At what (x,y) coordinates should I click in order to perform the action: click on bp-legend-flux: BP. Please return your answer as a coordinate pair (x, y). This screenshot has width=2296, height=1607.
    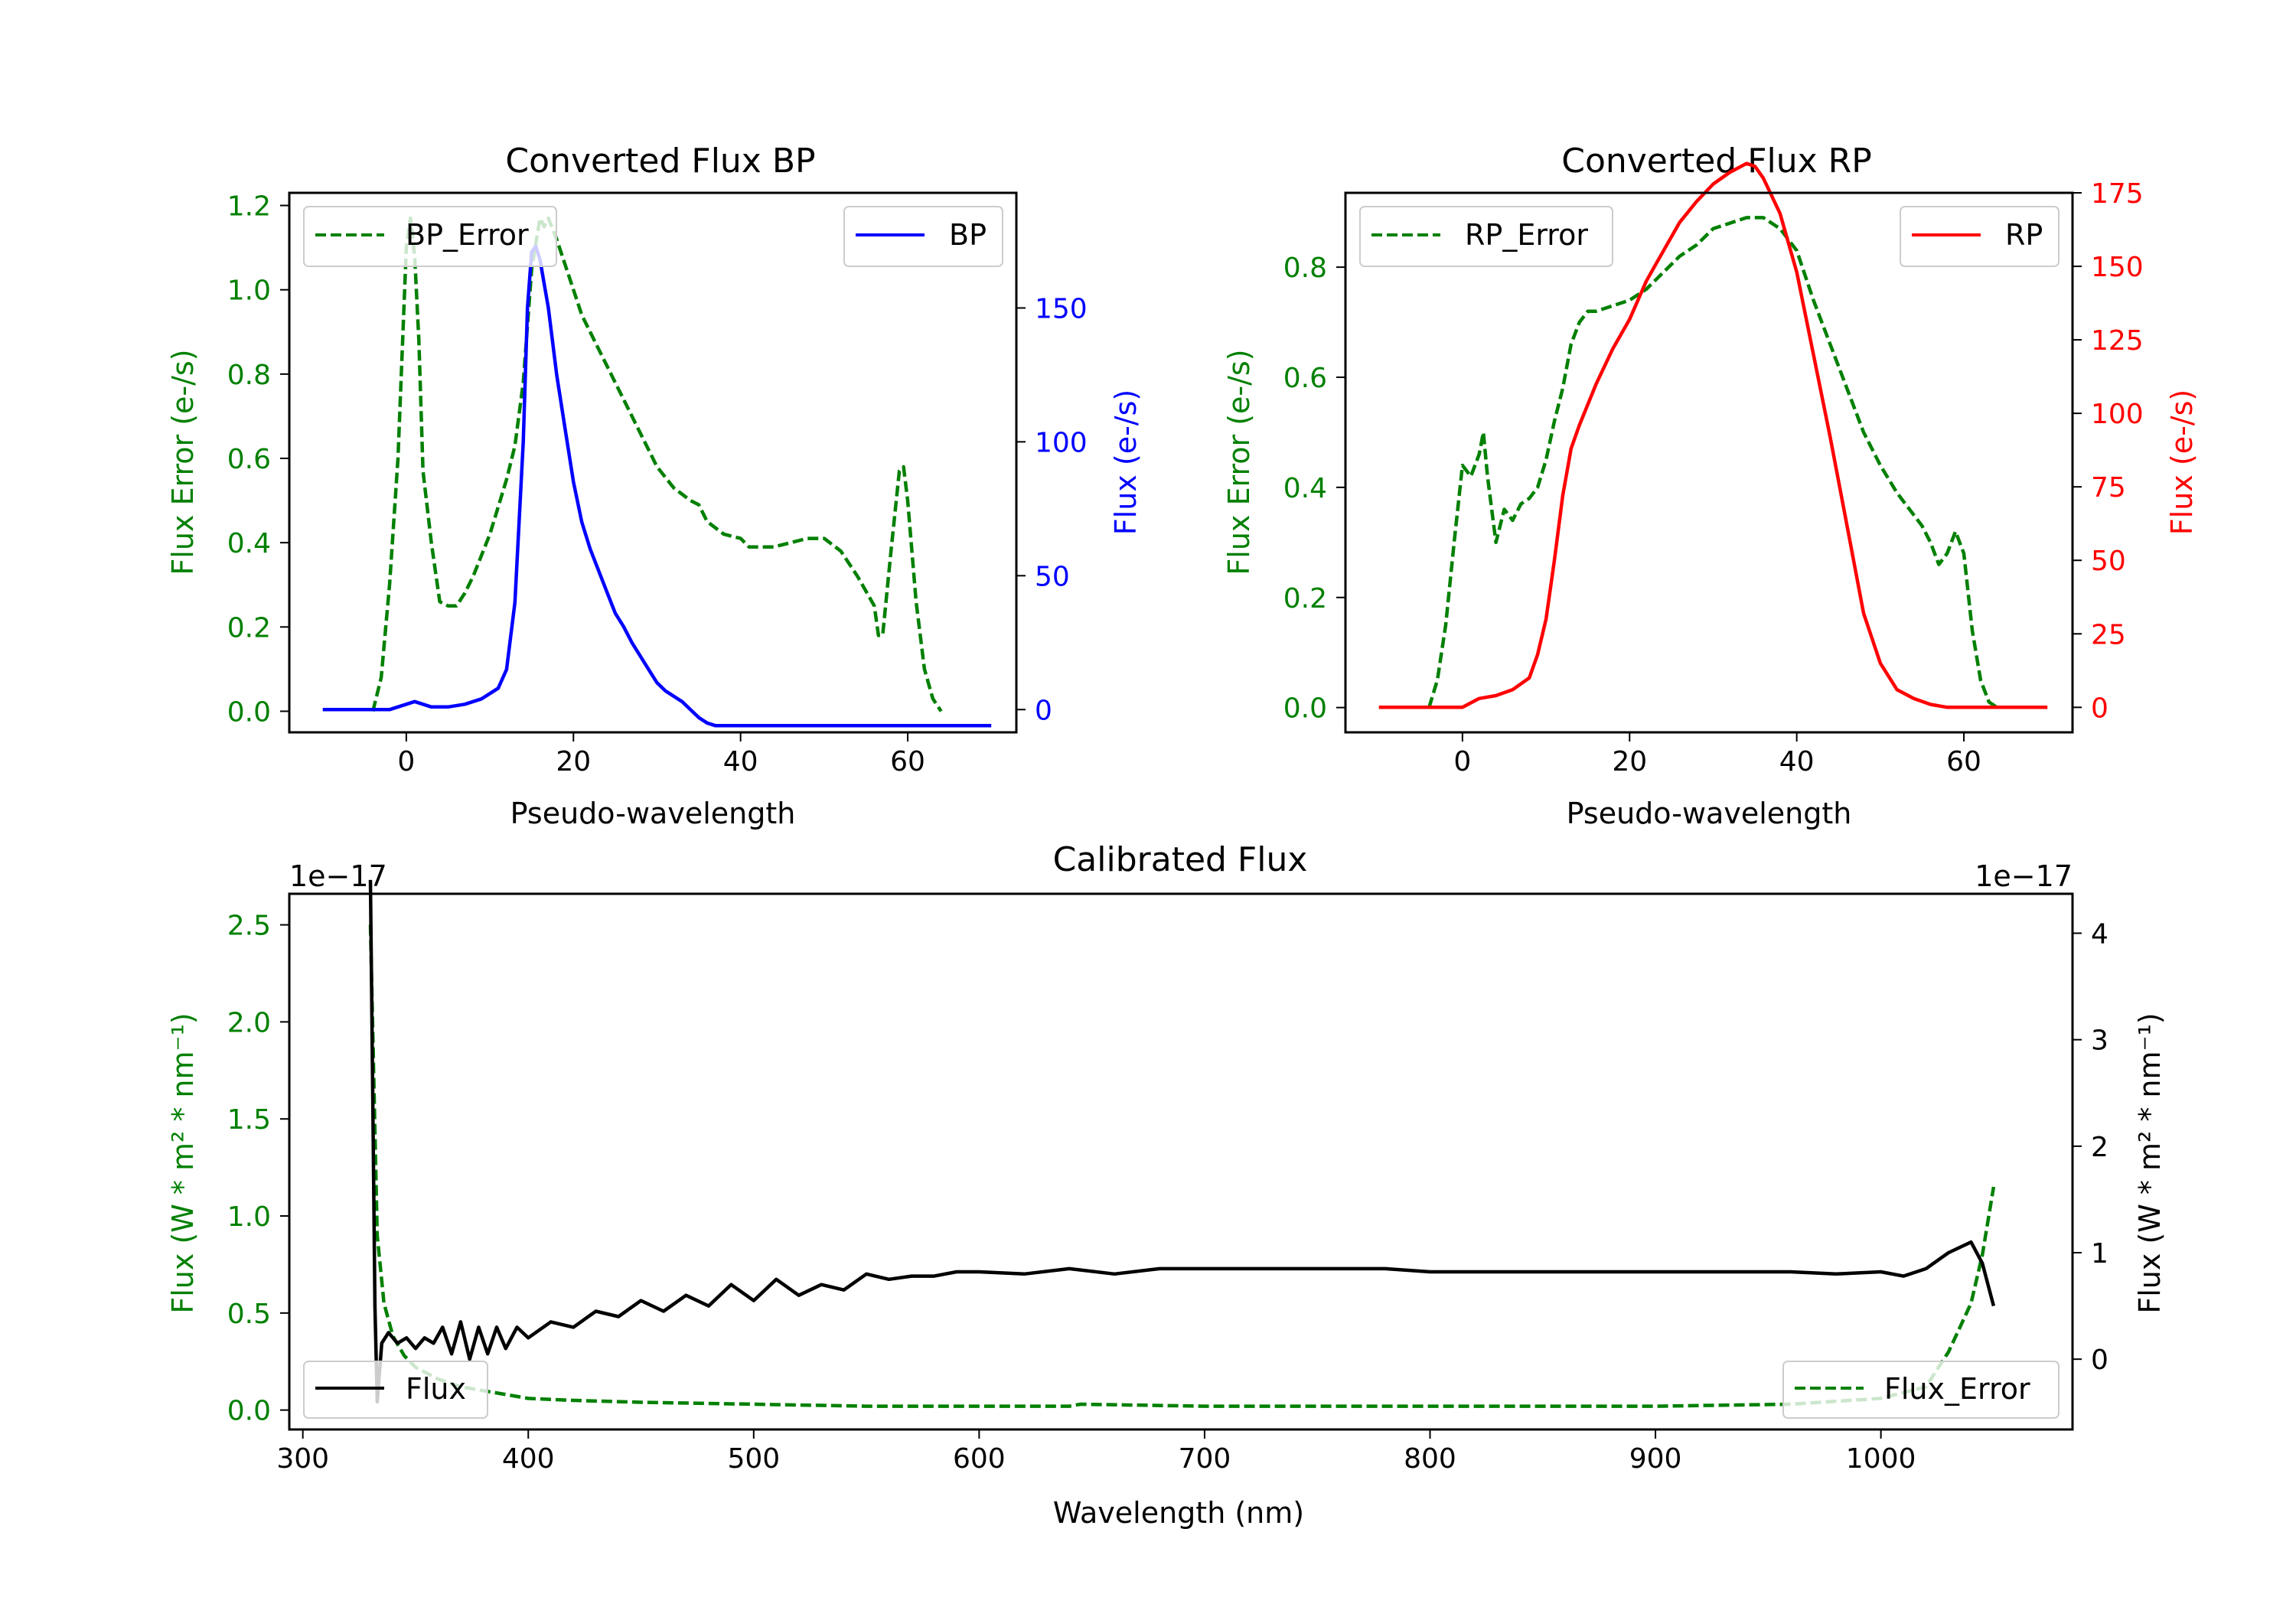
    Looking at the image, I should click on (923, 237).